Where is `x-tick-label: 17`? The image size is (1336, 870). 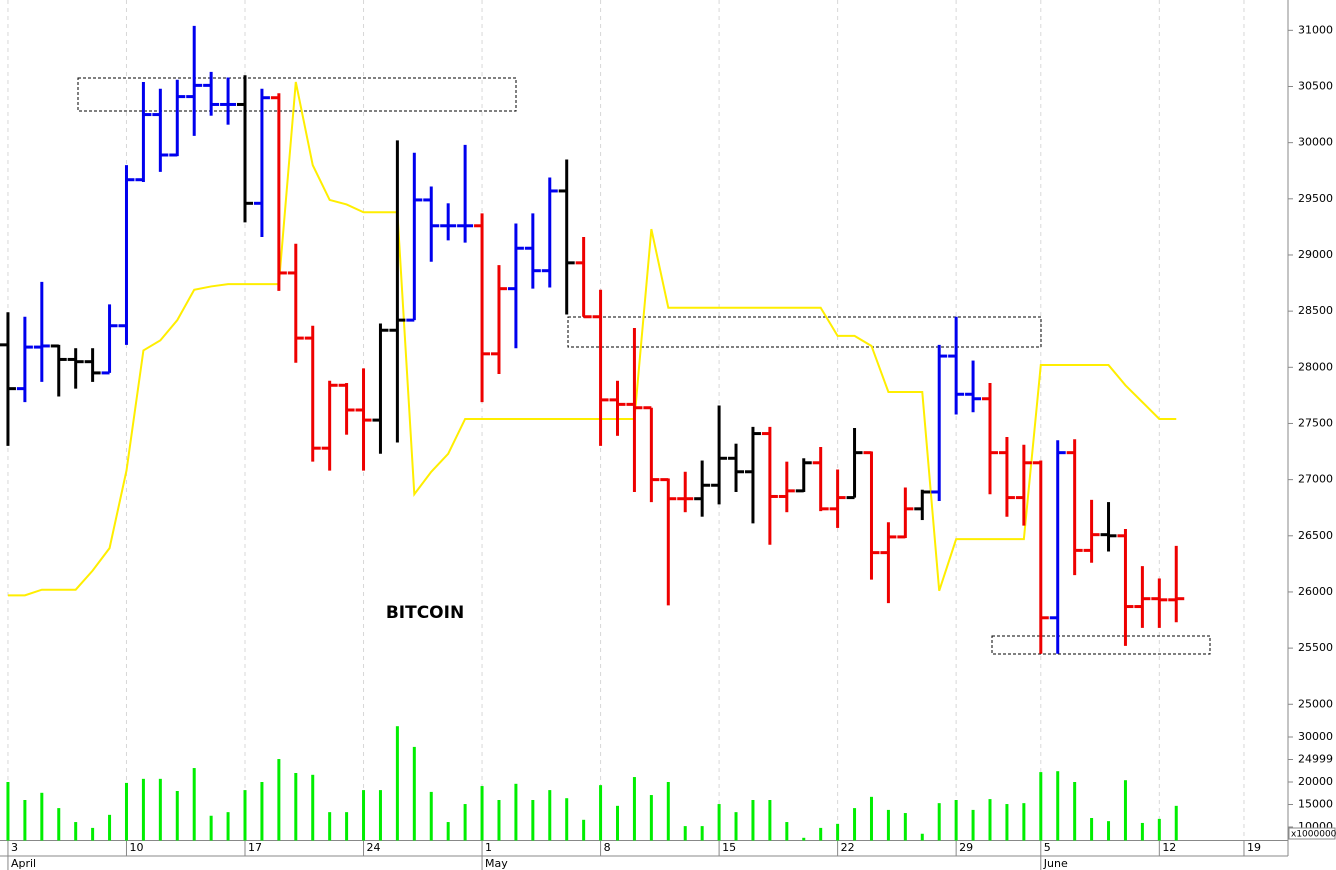
x-tick-label: 17 is located at coordinates (255, 847).